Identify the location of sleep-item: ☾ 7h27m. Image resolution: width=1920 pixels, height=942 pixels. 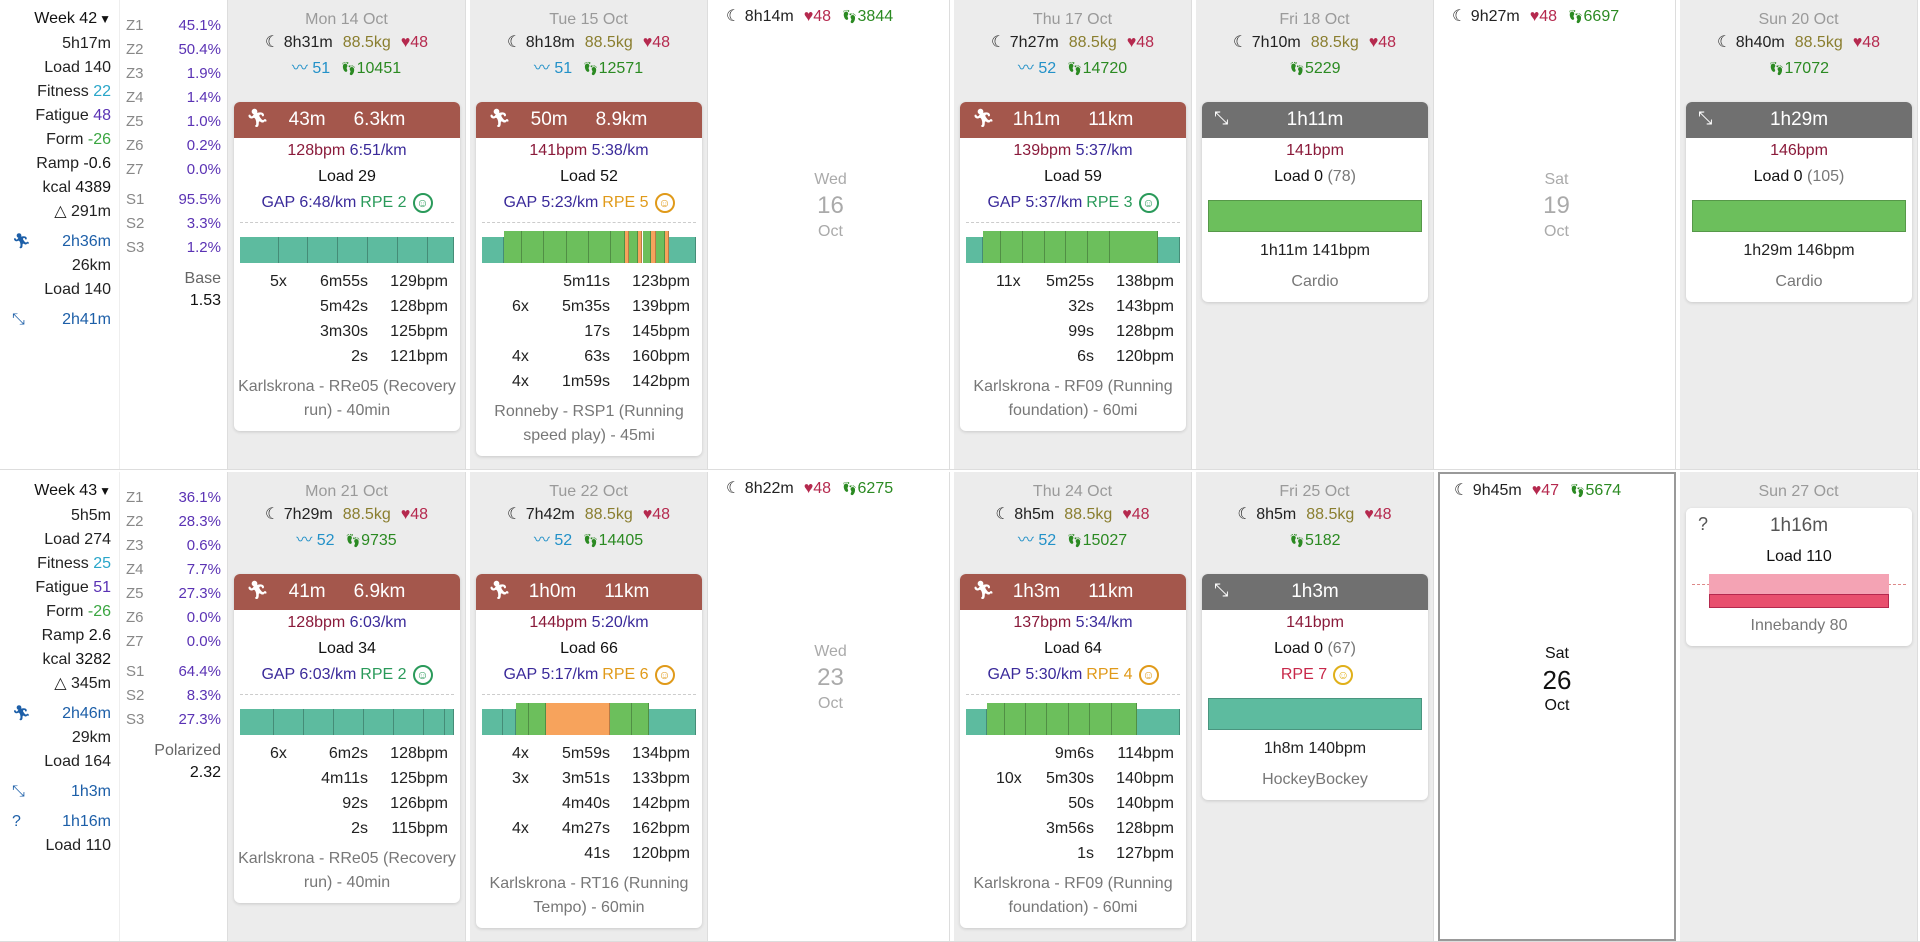
(1025, 43).